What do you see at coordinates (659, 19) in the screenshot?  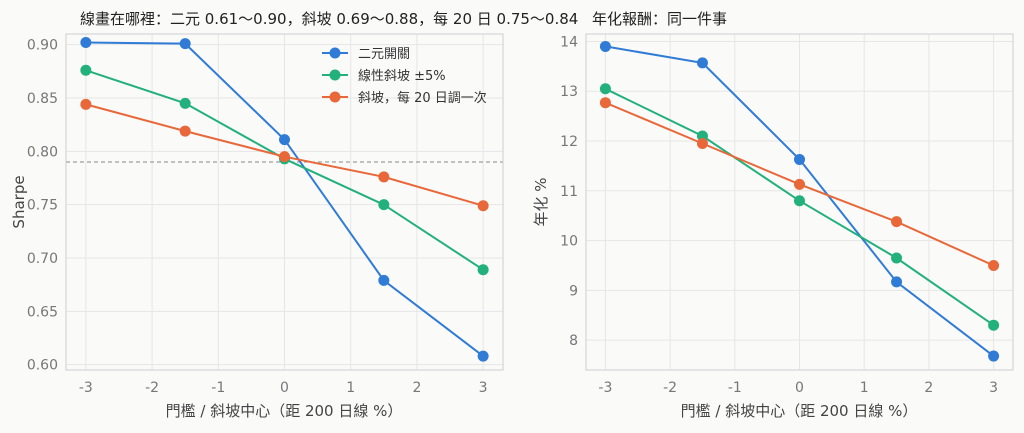 I see `right-chart-title: 年化報酬：同一件事` at bounding box center [659, 19].